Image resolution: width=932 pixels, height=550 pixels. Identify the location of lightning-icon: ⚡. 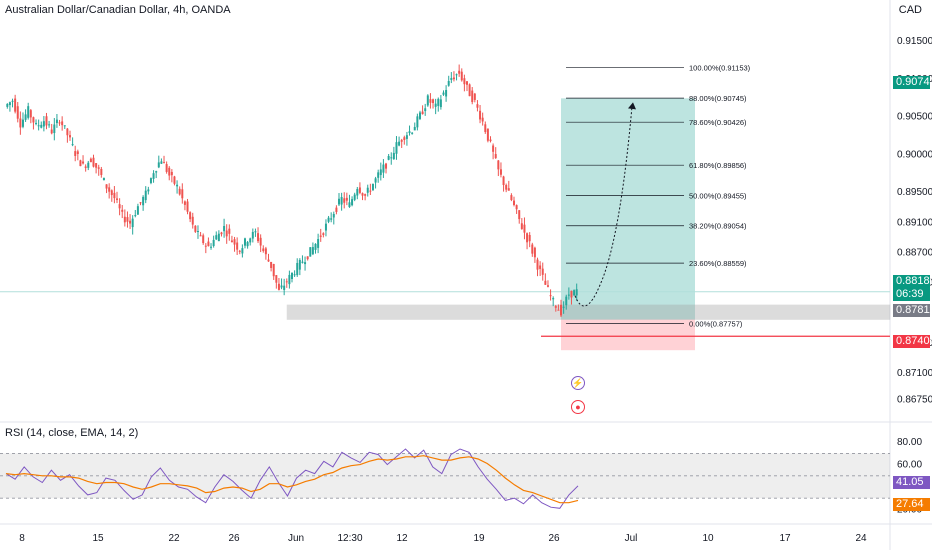
(578, 383).